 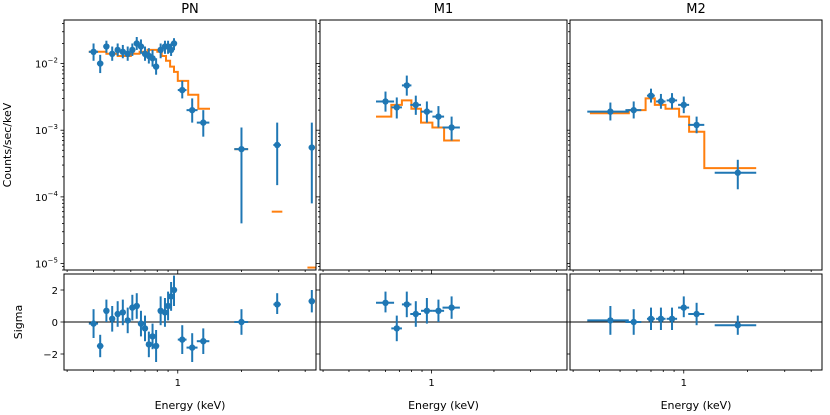 What do you see at coordinates (50, 355) in the screenshot?
I see `sigma-tick-label: −2` at bounding box center [50, 355].